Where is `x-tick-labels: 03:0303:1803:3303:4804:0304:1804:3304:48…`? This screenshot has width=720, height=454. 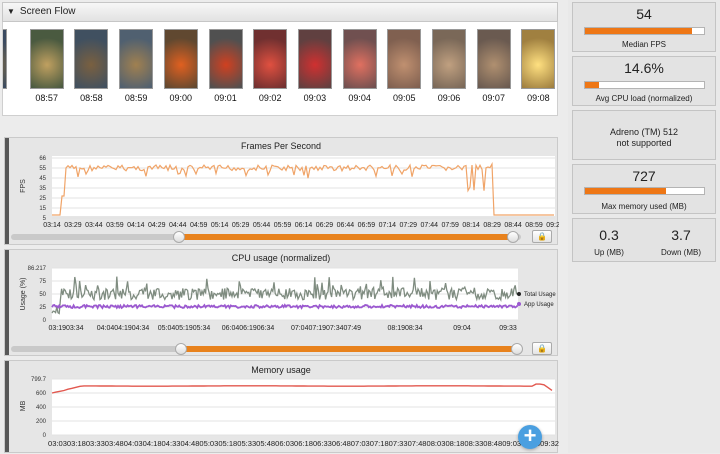 x-tick-labels: 03:0303:1803:3303:4804:0304:1804:3304:48… is located at coordinates (303, 444).